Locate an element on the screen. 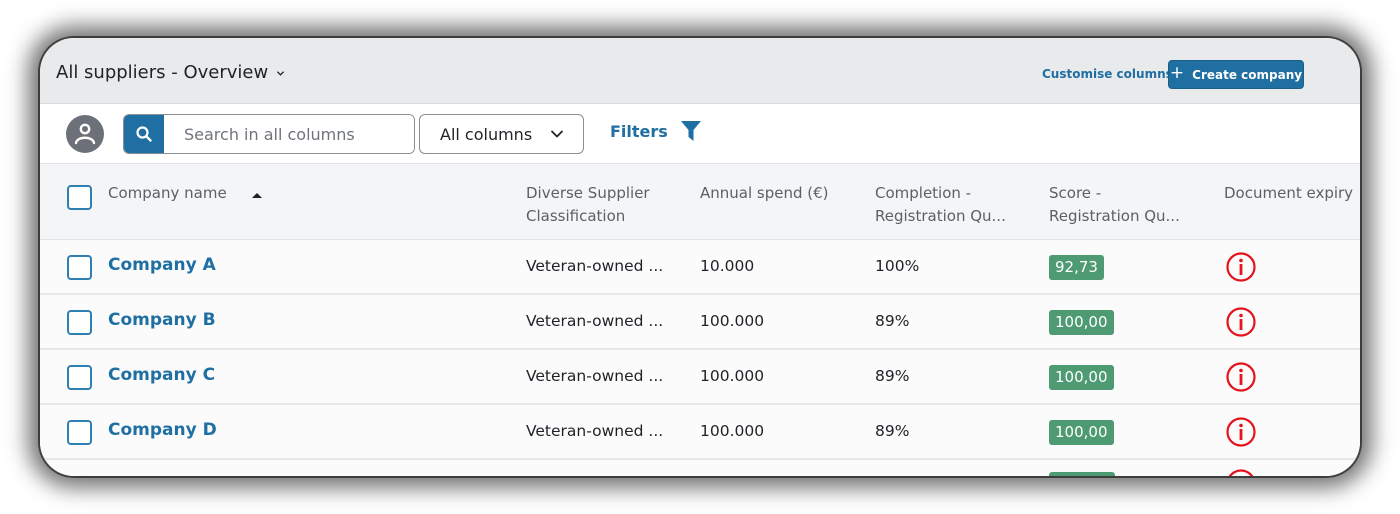  view-selector: All suppliers - Overview is located at coordinates (170, 72).